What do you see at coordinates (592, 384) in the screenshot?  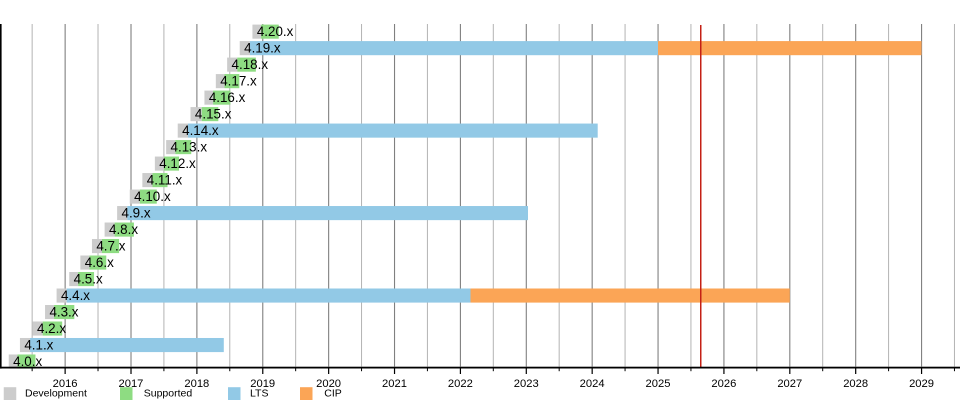 I see `svg-text: 2024` at bounding box center [592, 384].